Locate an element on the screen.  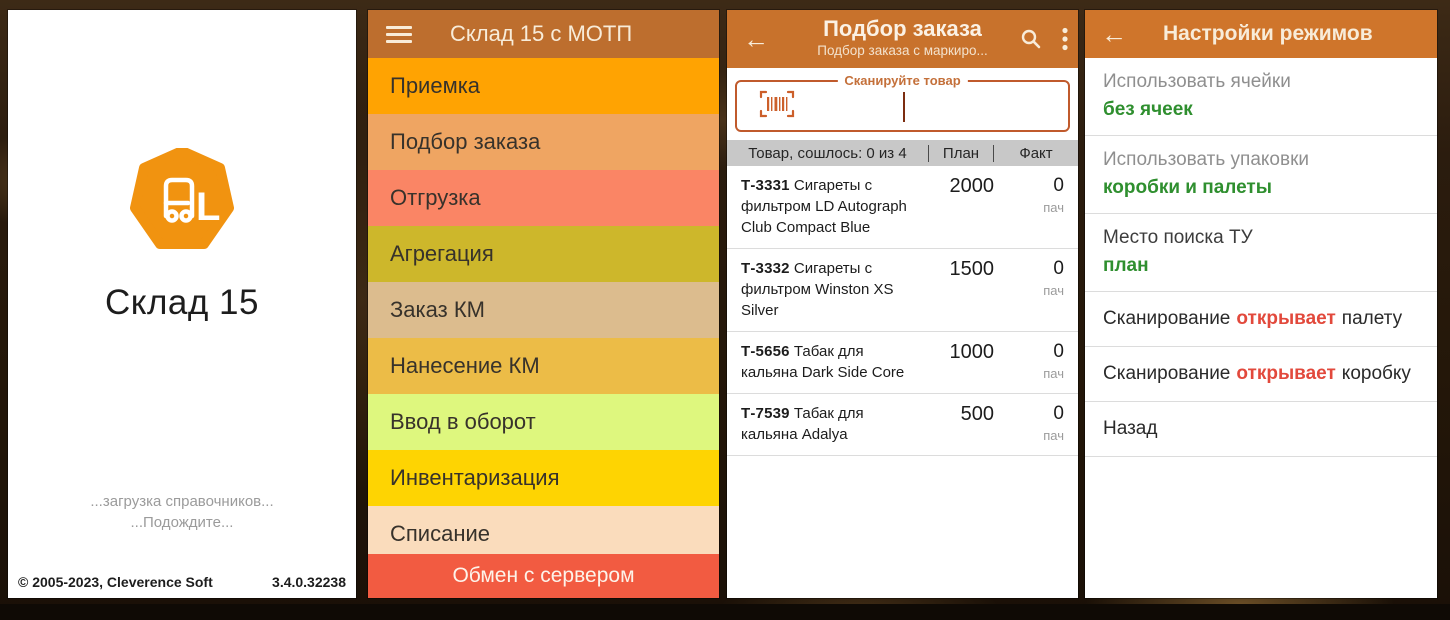
setting-value: план is located at coordinates (1126, 265).